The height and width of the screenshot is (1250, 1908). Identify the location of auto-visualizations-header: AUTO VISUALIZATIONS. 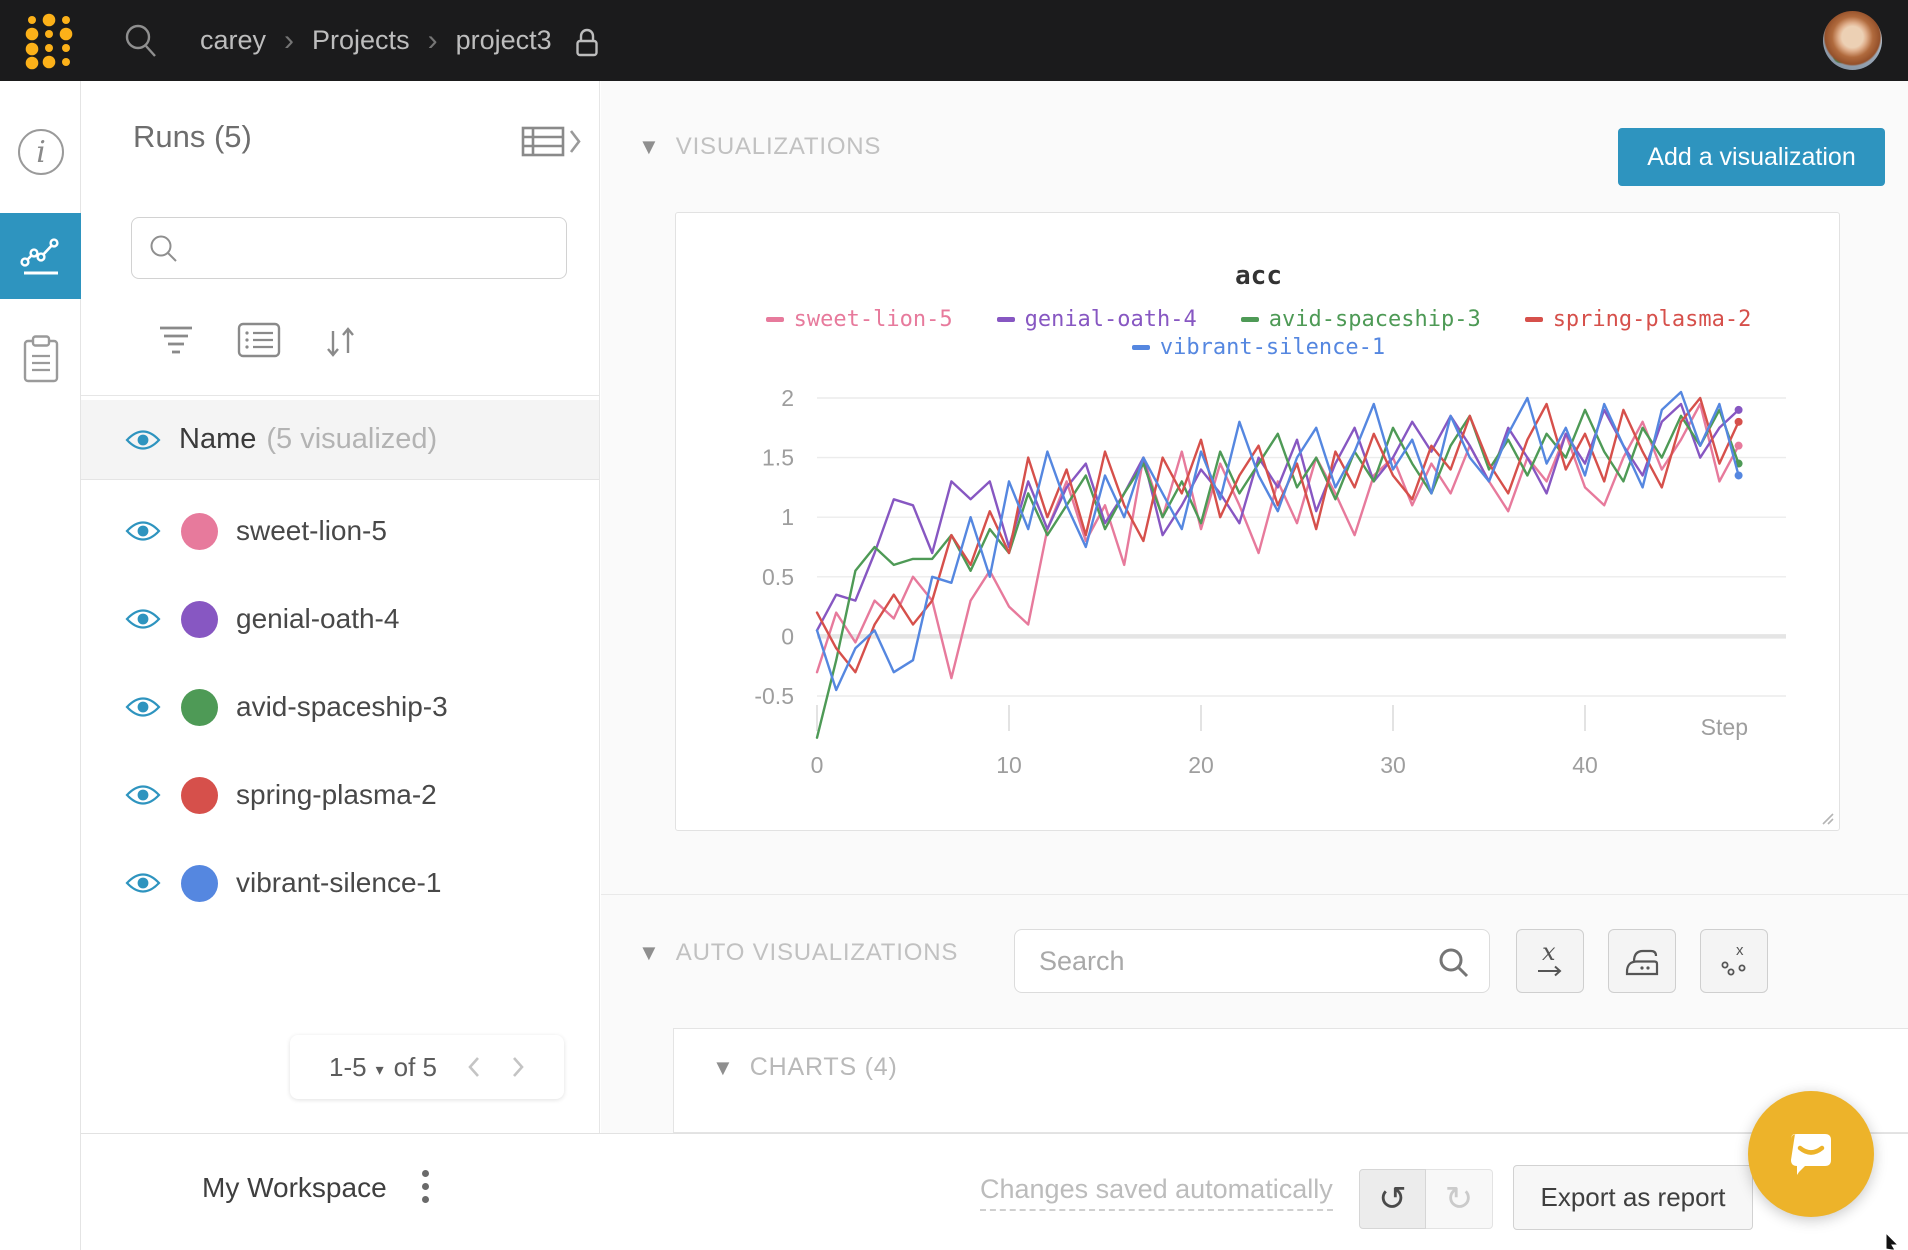
(817, 952).